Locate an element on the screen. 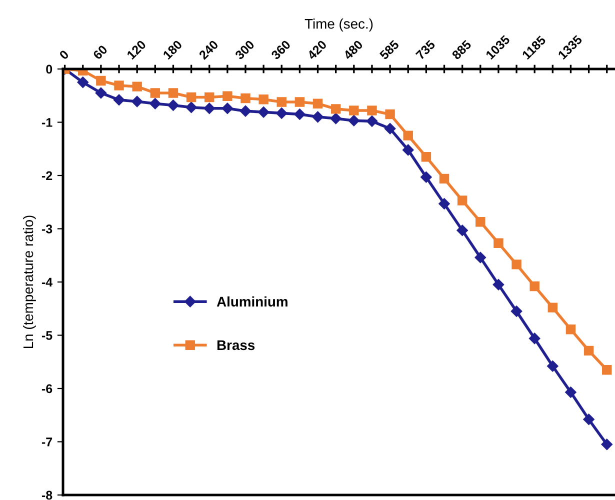 This screenshot has width=615, height=500. x-tick-label: 360 is located at coordinates (281, 50).